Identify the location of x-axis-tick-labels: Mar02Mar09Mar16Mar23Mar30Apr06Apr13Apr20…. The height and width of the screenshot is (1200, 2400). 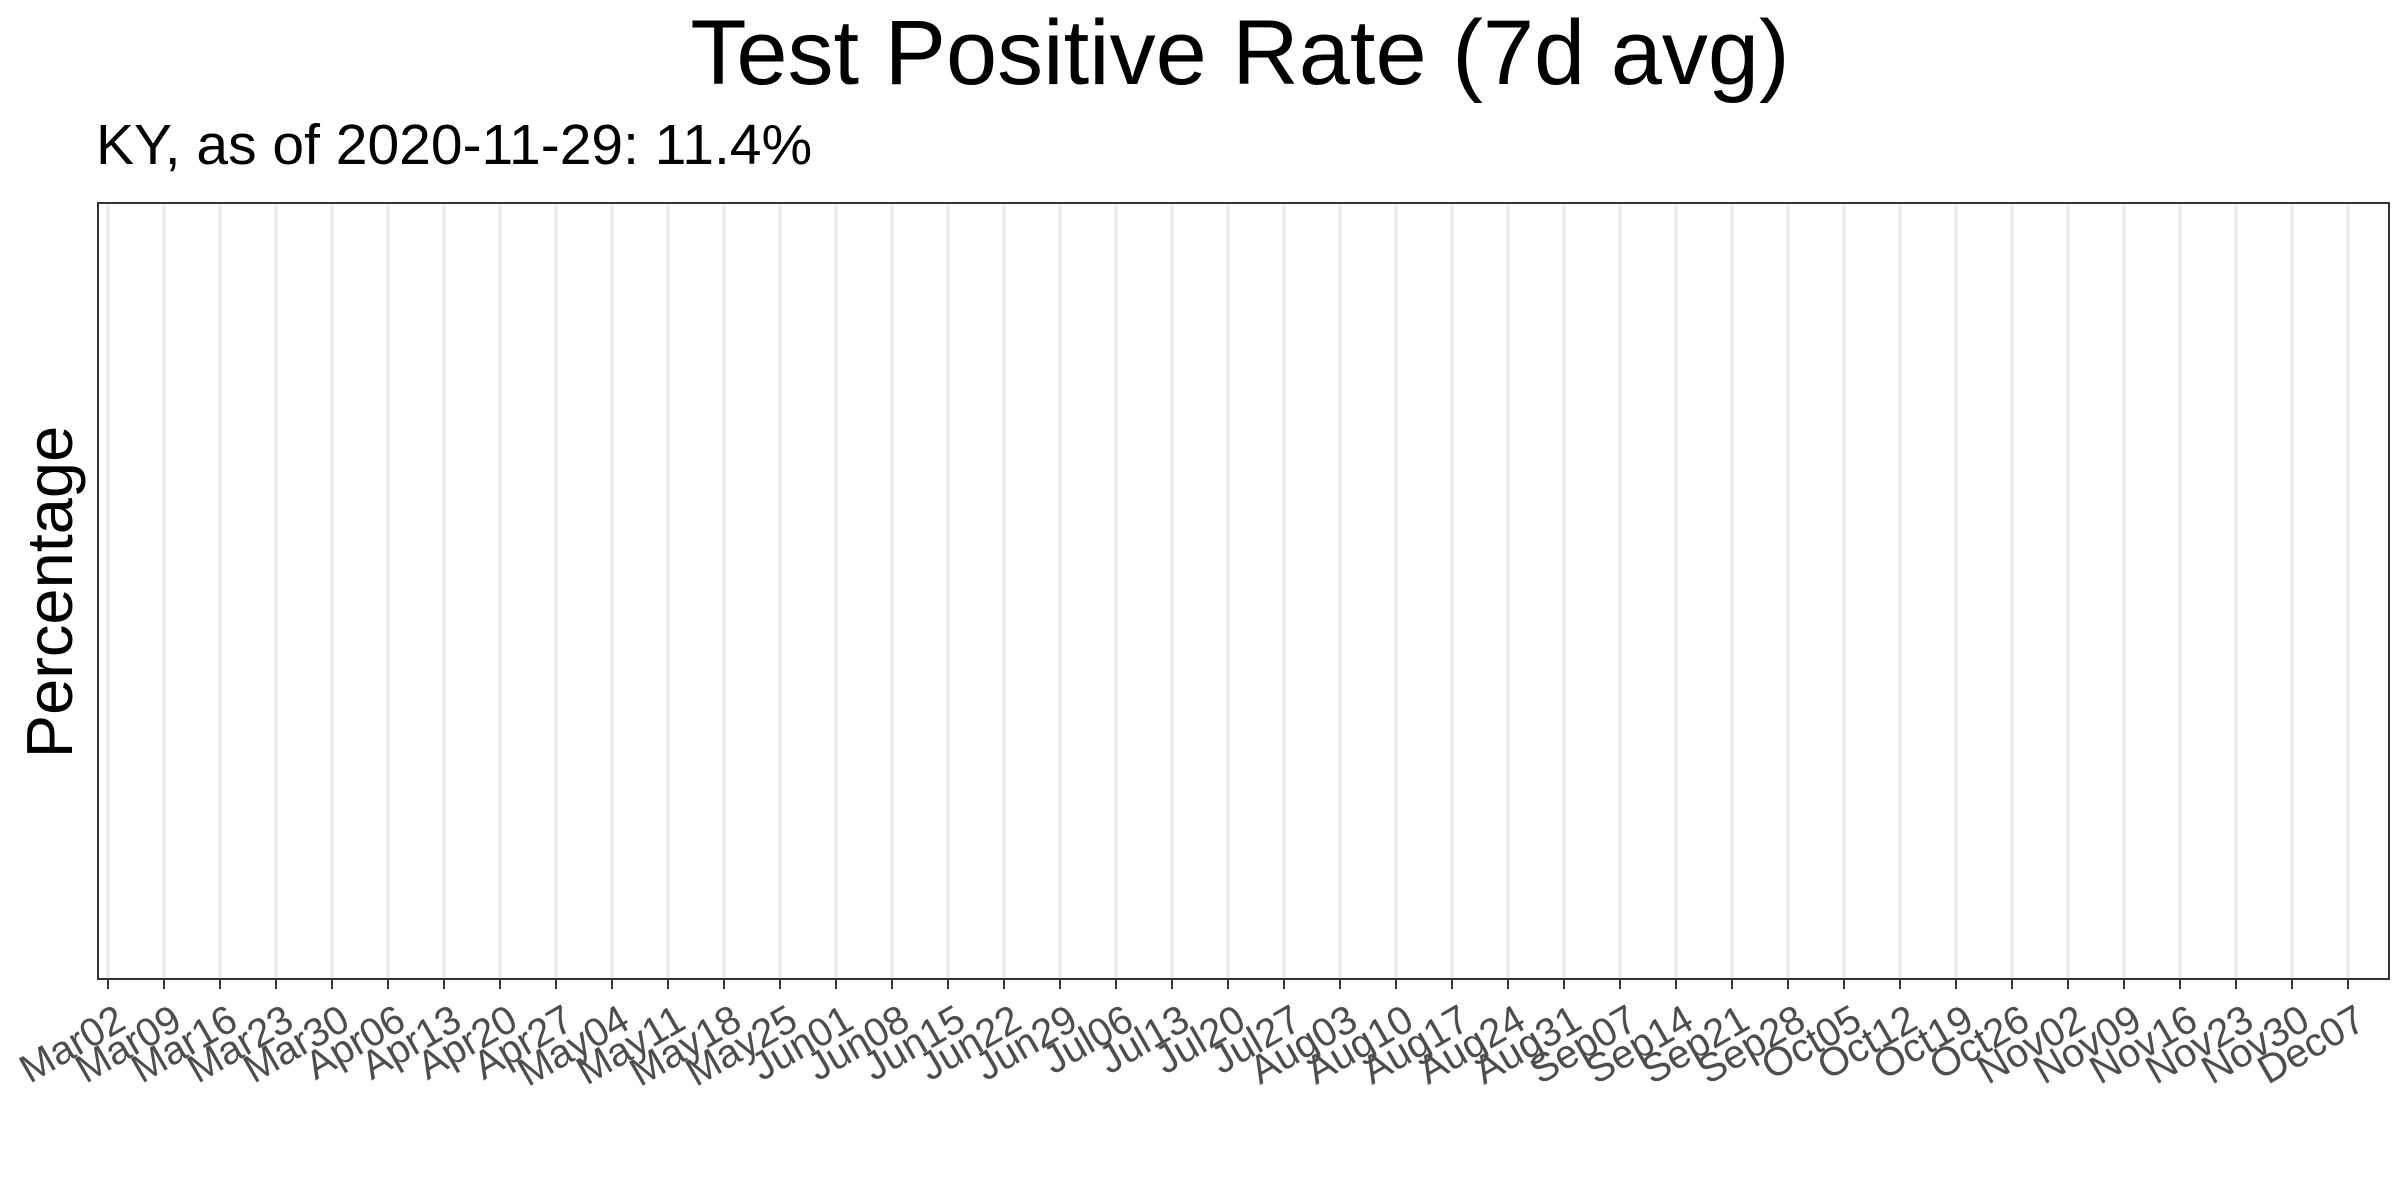
(1192, 1046).